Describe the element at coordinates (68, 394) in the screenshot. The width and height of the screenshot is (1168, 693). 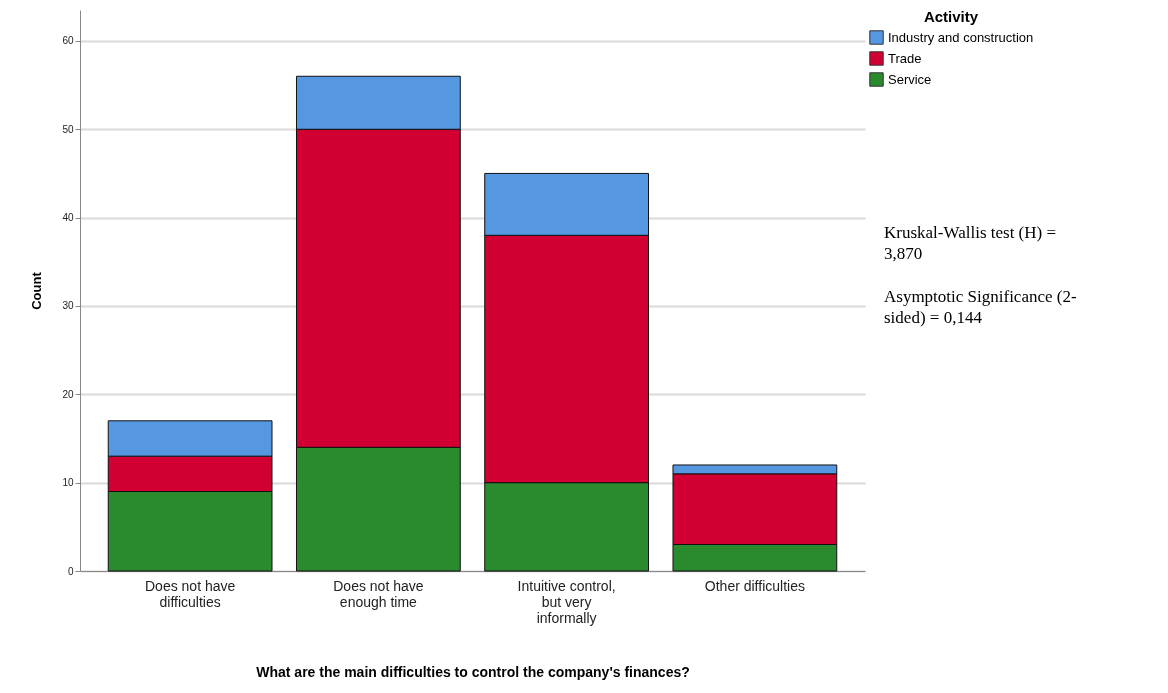
I see `y-tick-label: 20` at that location.